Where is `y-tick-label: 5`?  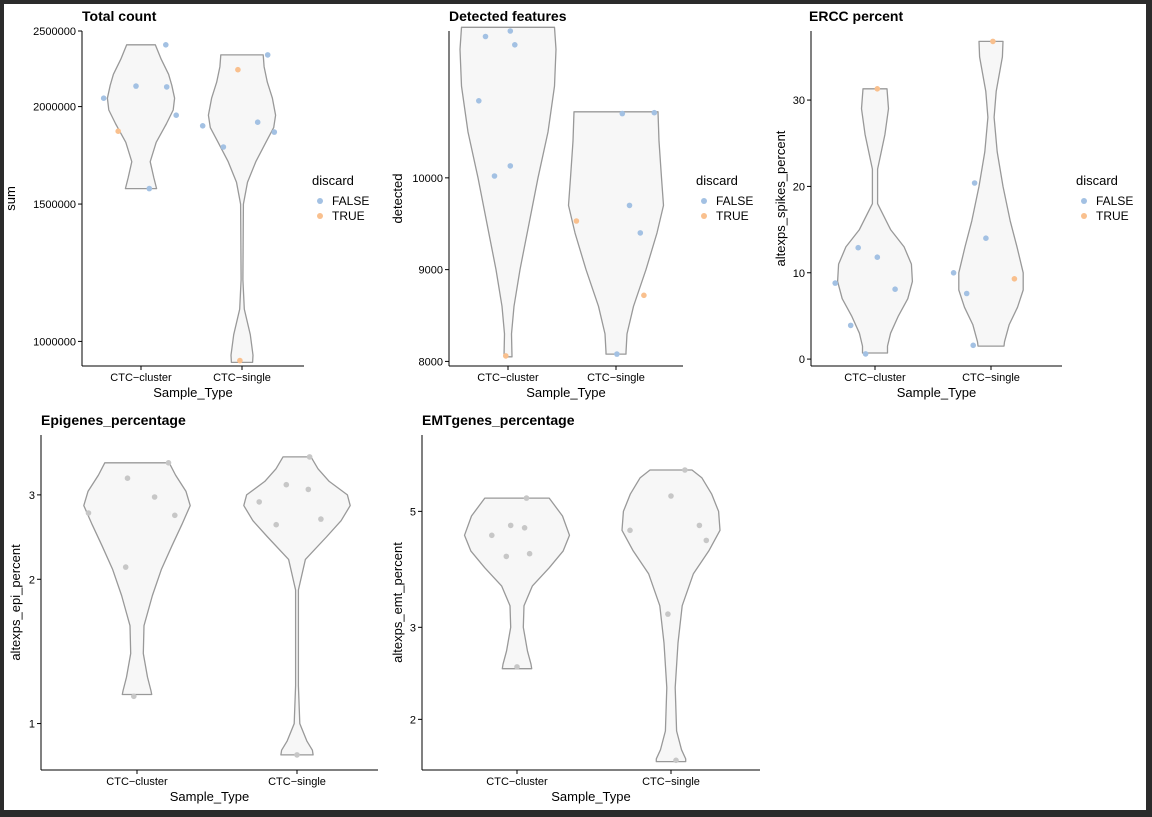 y-tick-label: 5 is located at coordinates (413, 512).